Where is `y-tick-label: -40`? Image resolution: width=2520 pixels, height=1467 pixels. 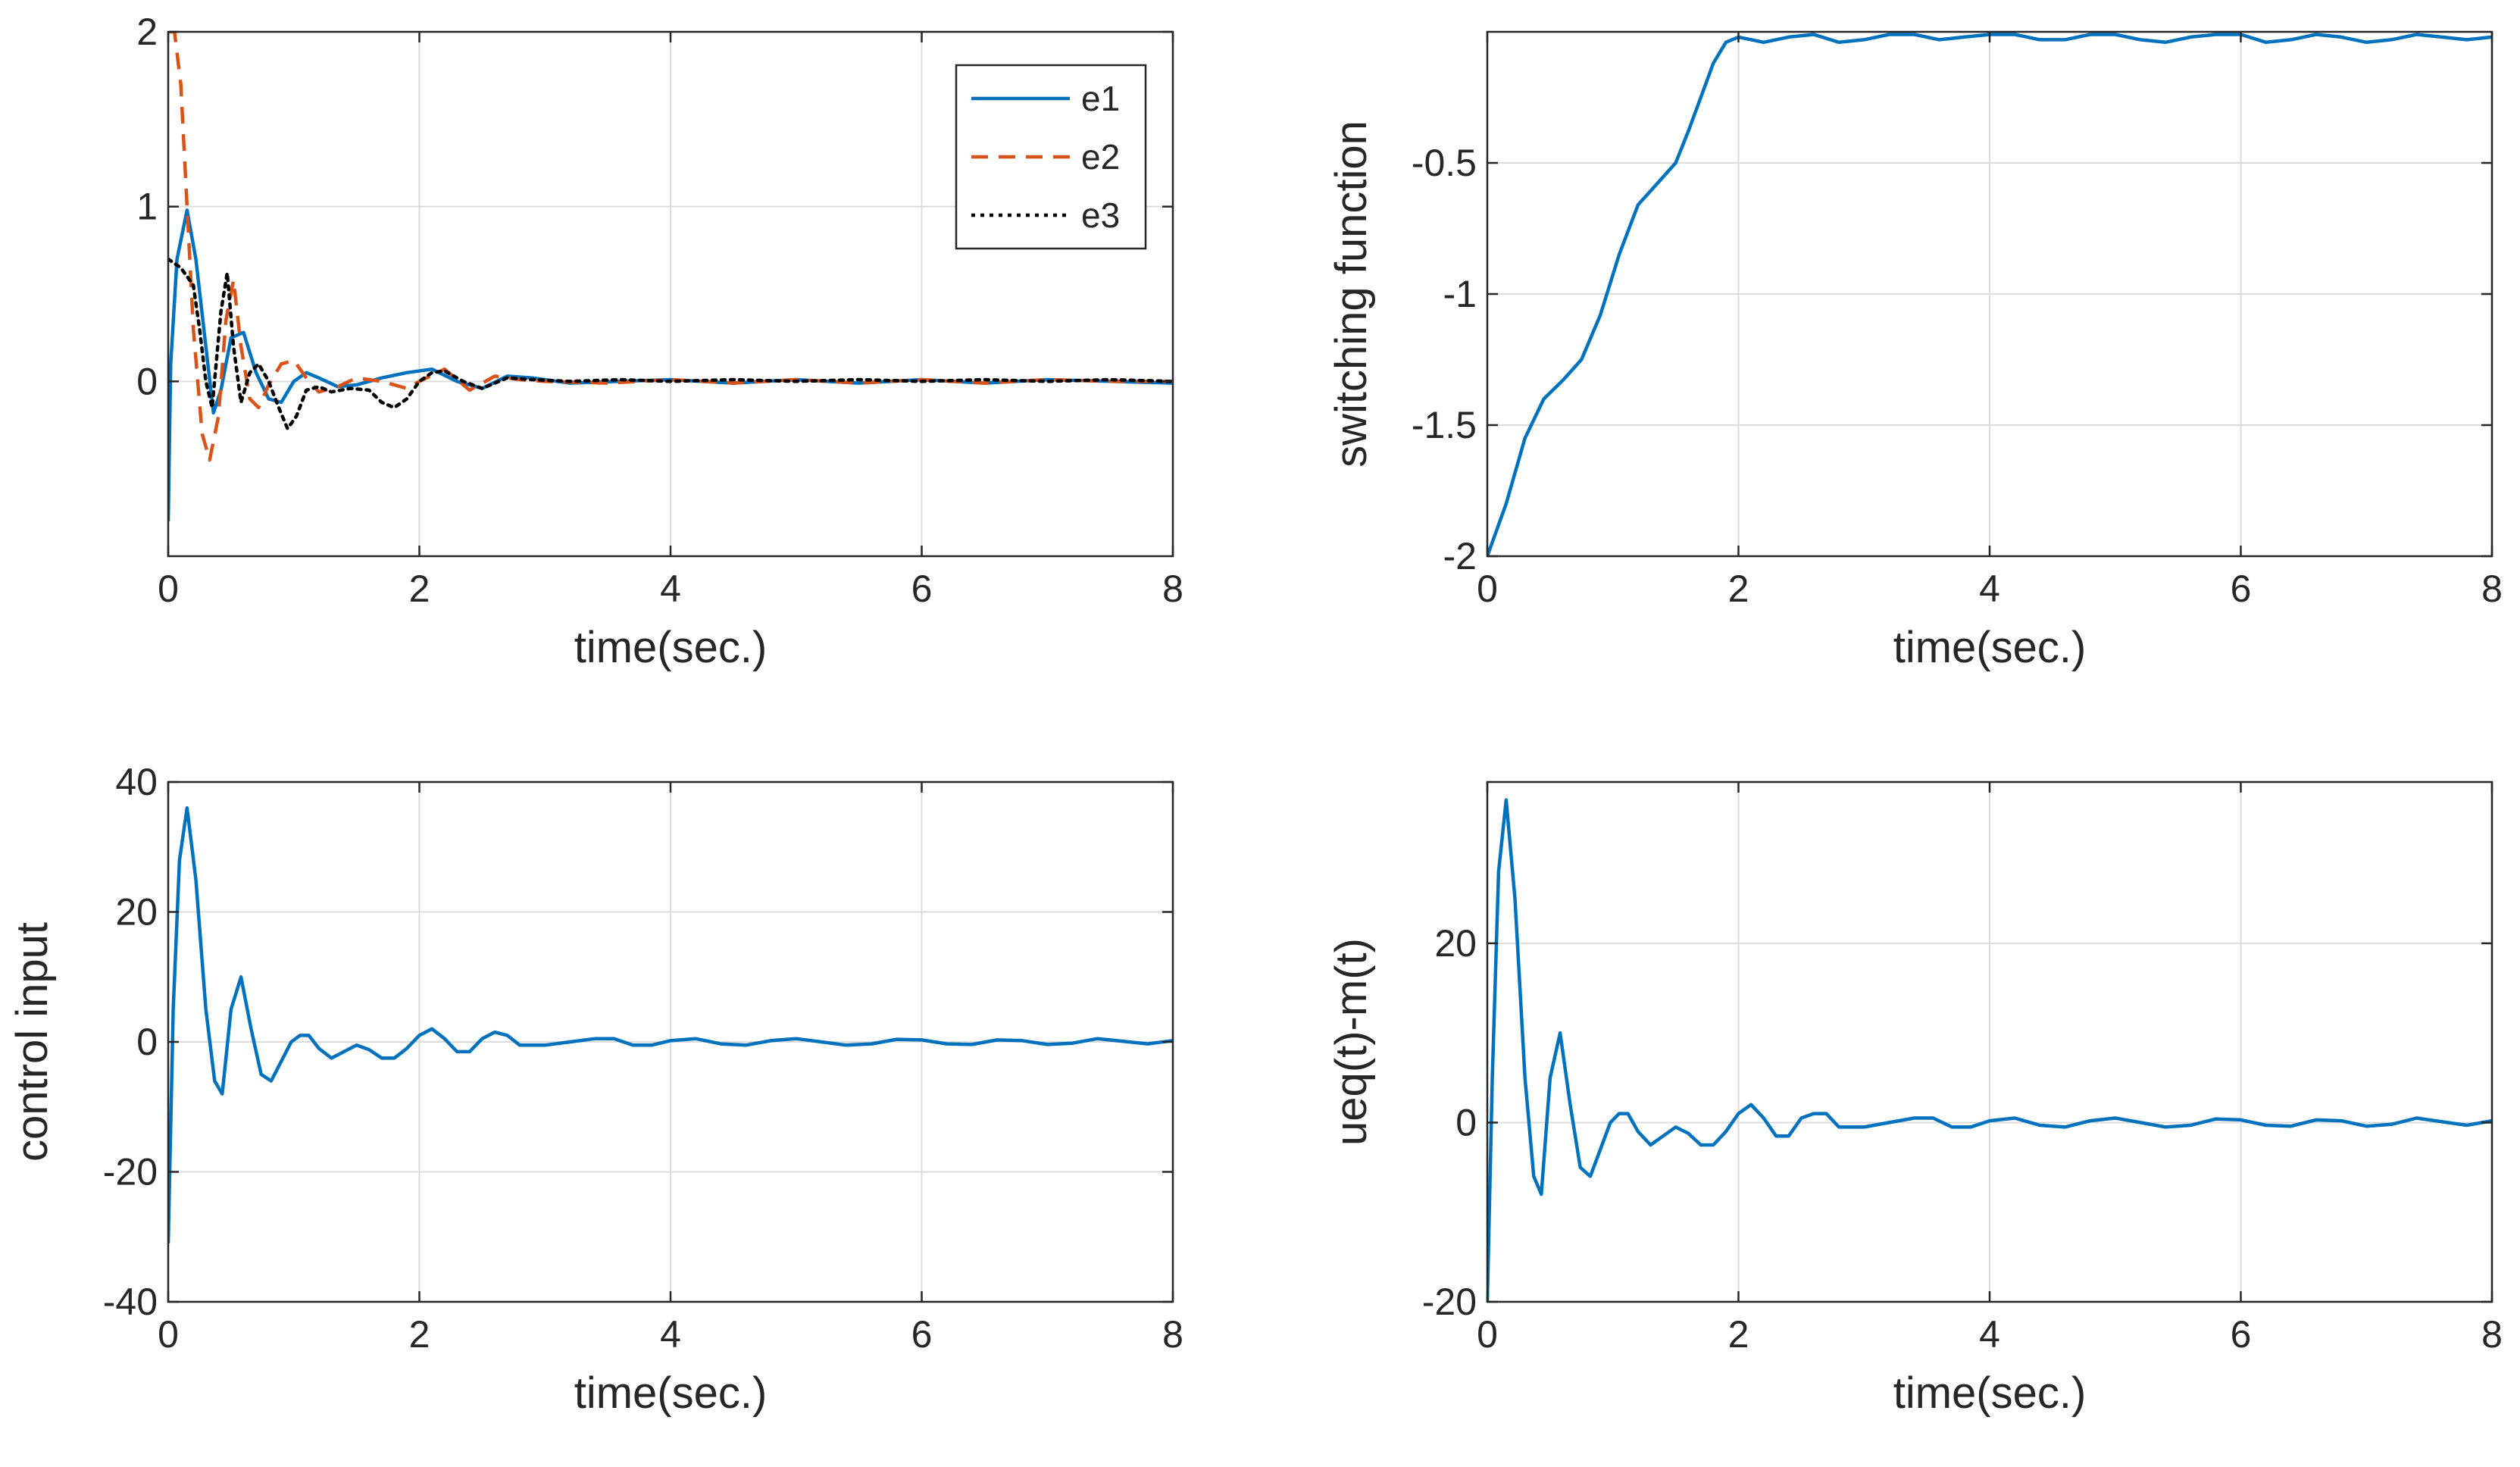
y-tick-label: -40 is located at coordinates (130, 1302).